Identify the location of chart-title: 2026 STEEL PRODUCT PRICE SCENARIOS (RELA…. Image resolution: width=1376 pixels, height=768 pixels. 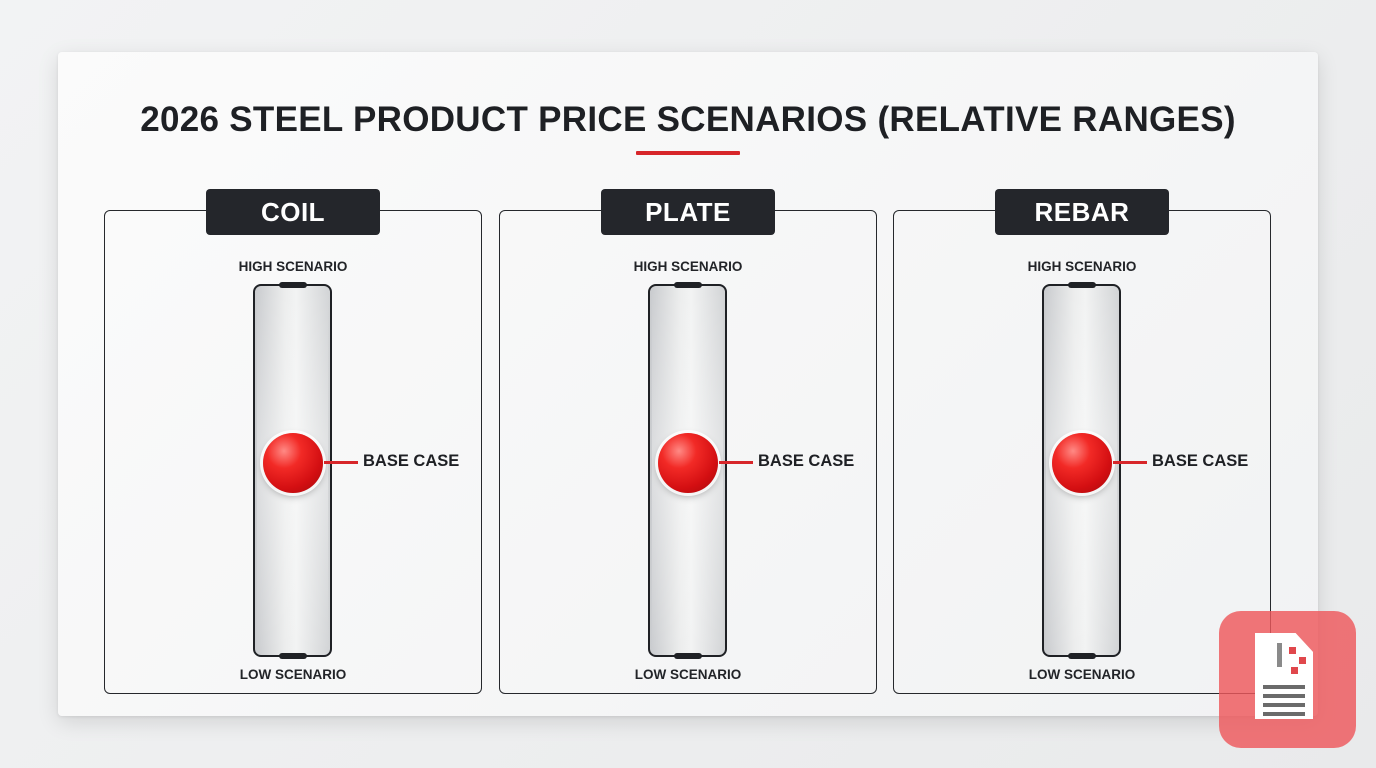
(688, 119).